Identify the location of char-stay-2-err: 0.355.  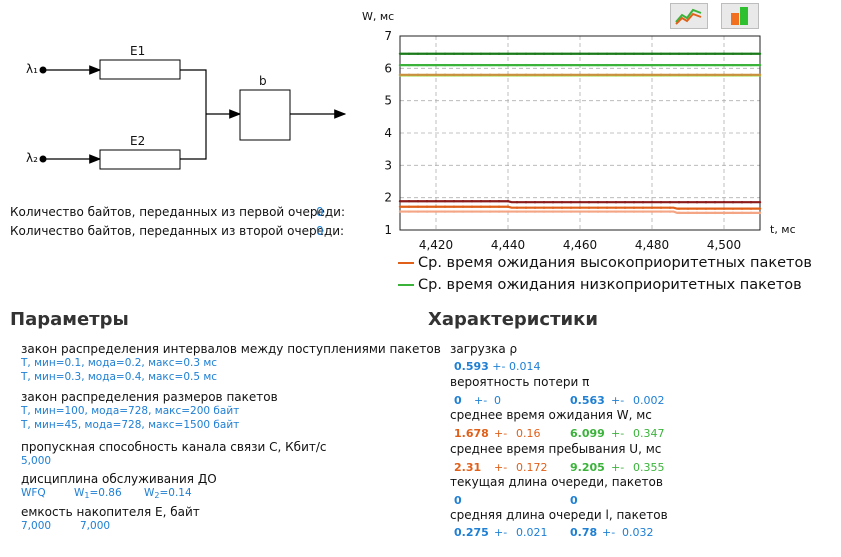
(649, 467).